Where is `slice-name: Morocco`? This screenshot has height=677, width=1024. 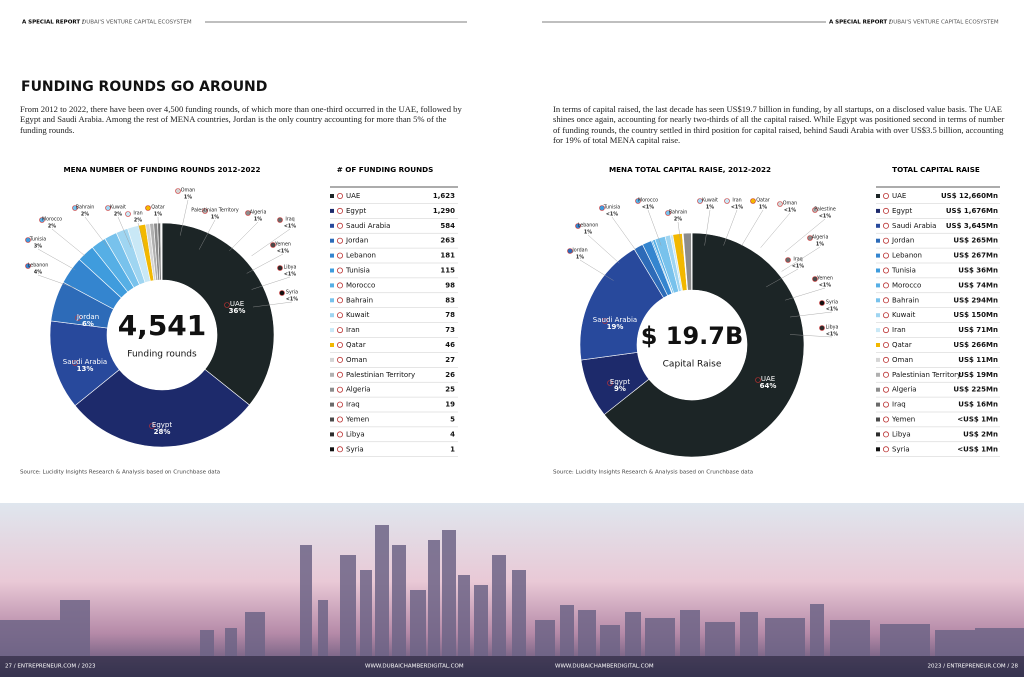
slice-name: Morocco is located at coordinates (648, 201).